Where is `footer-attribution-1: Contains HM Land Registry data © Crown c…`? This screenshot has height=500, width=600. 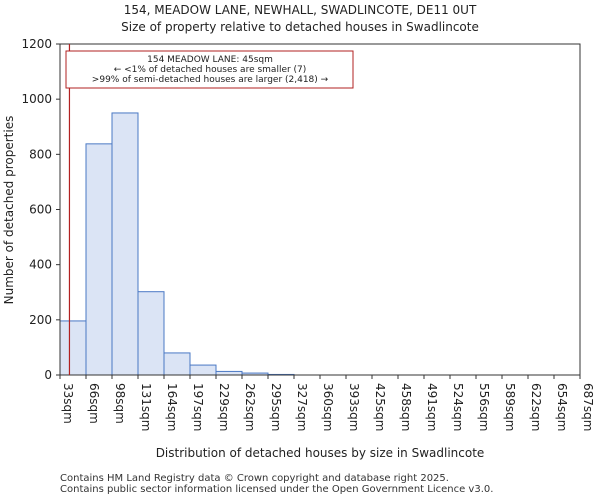 footer-attribution-1: Contains HM Land Registry data © Crown c… is located at coordinates (254, 478).